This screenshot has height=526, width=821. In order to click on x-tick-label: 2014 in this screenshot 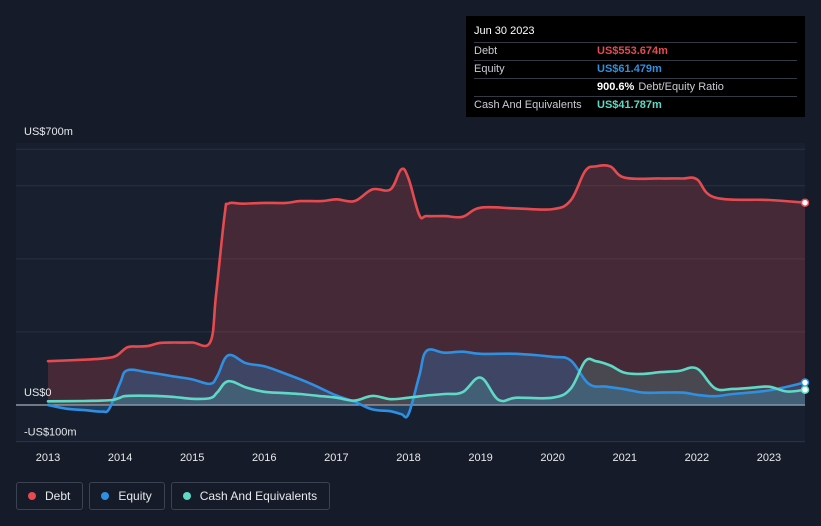, I will do `click(120, 458)`.